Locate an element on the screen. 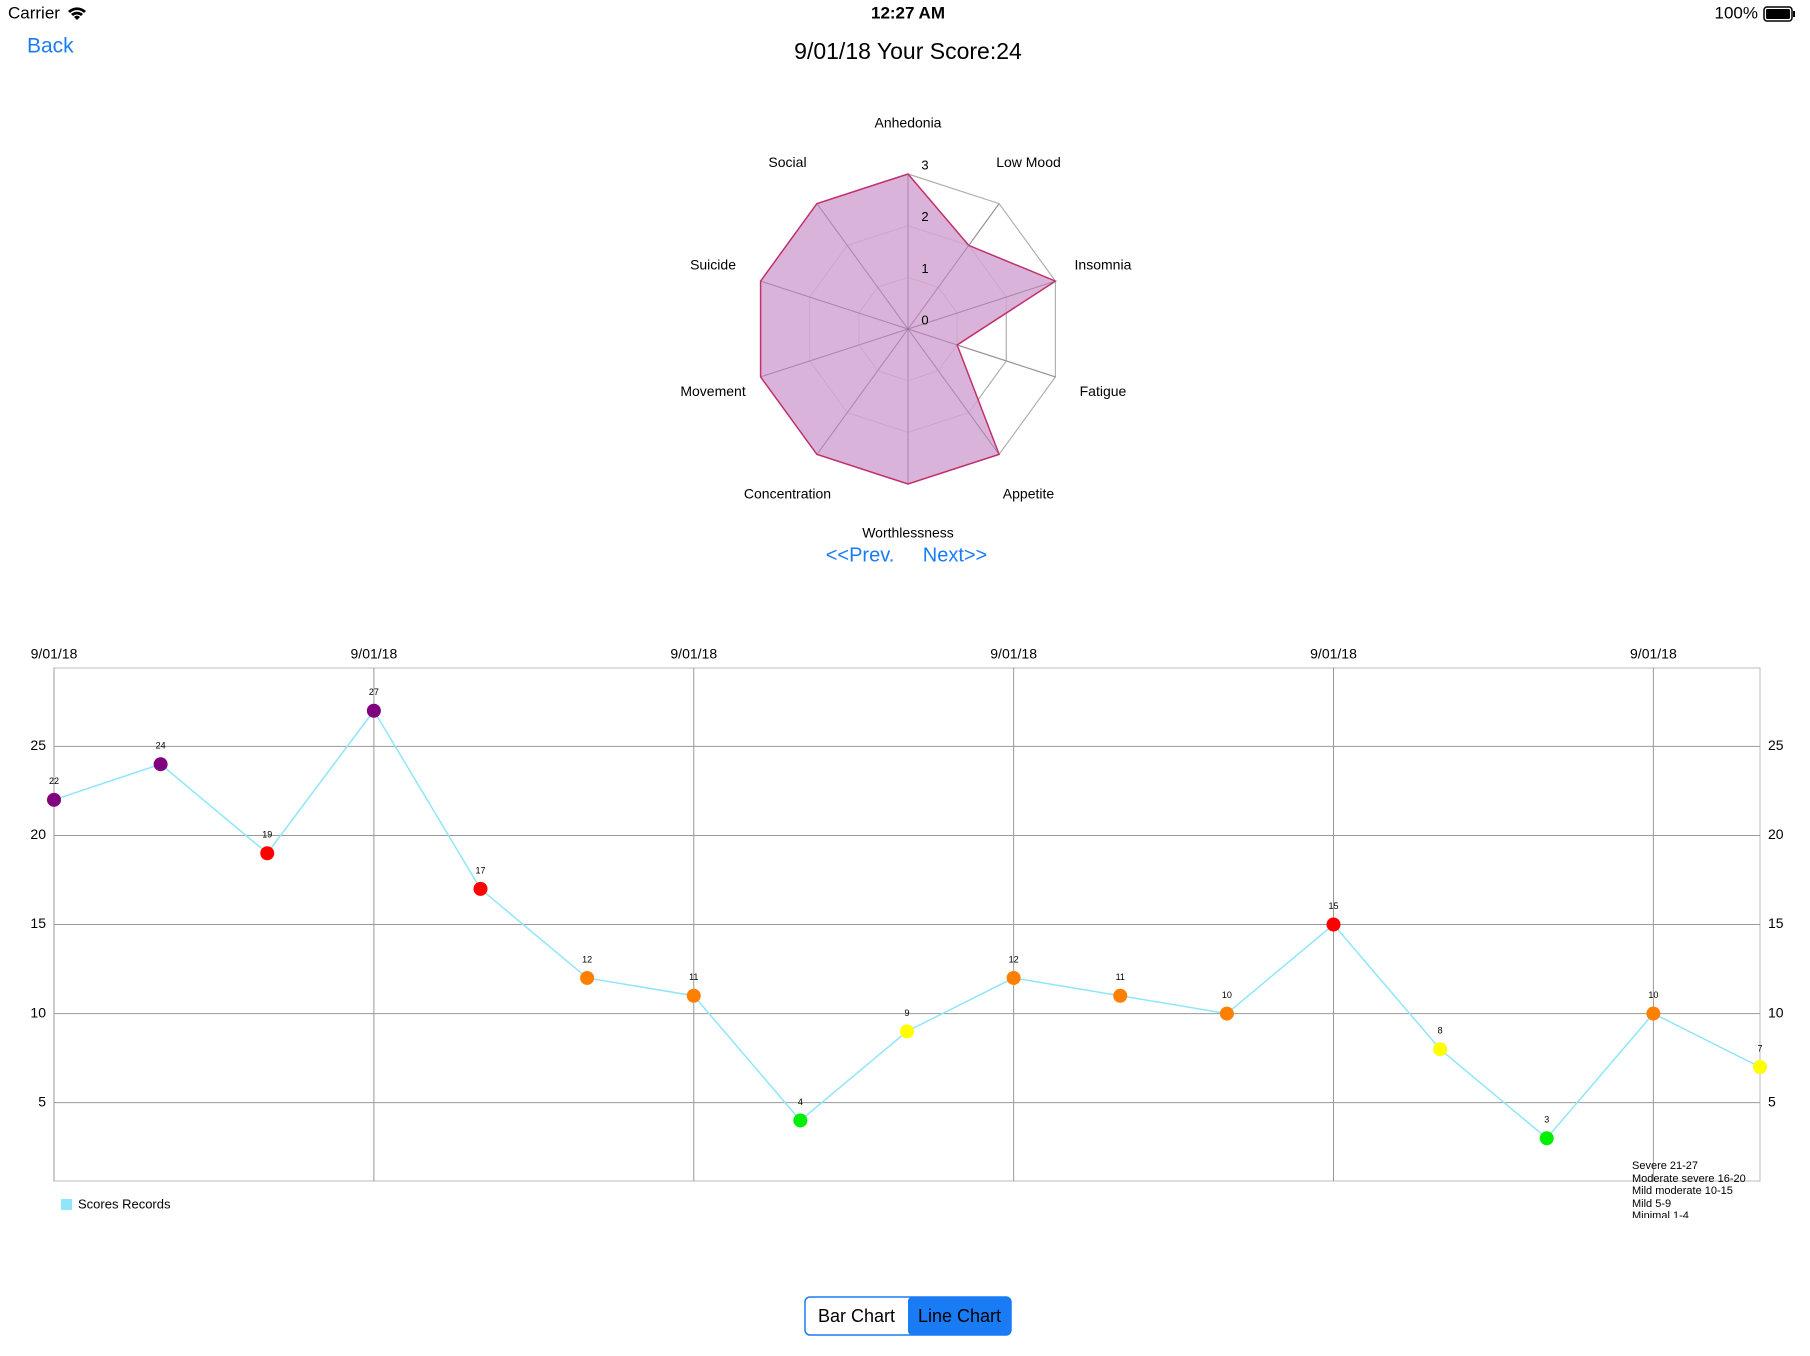  data-label: 8 is located at coordinates (1440, 1031).